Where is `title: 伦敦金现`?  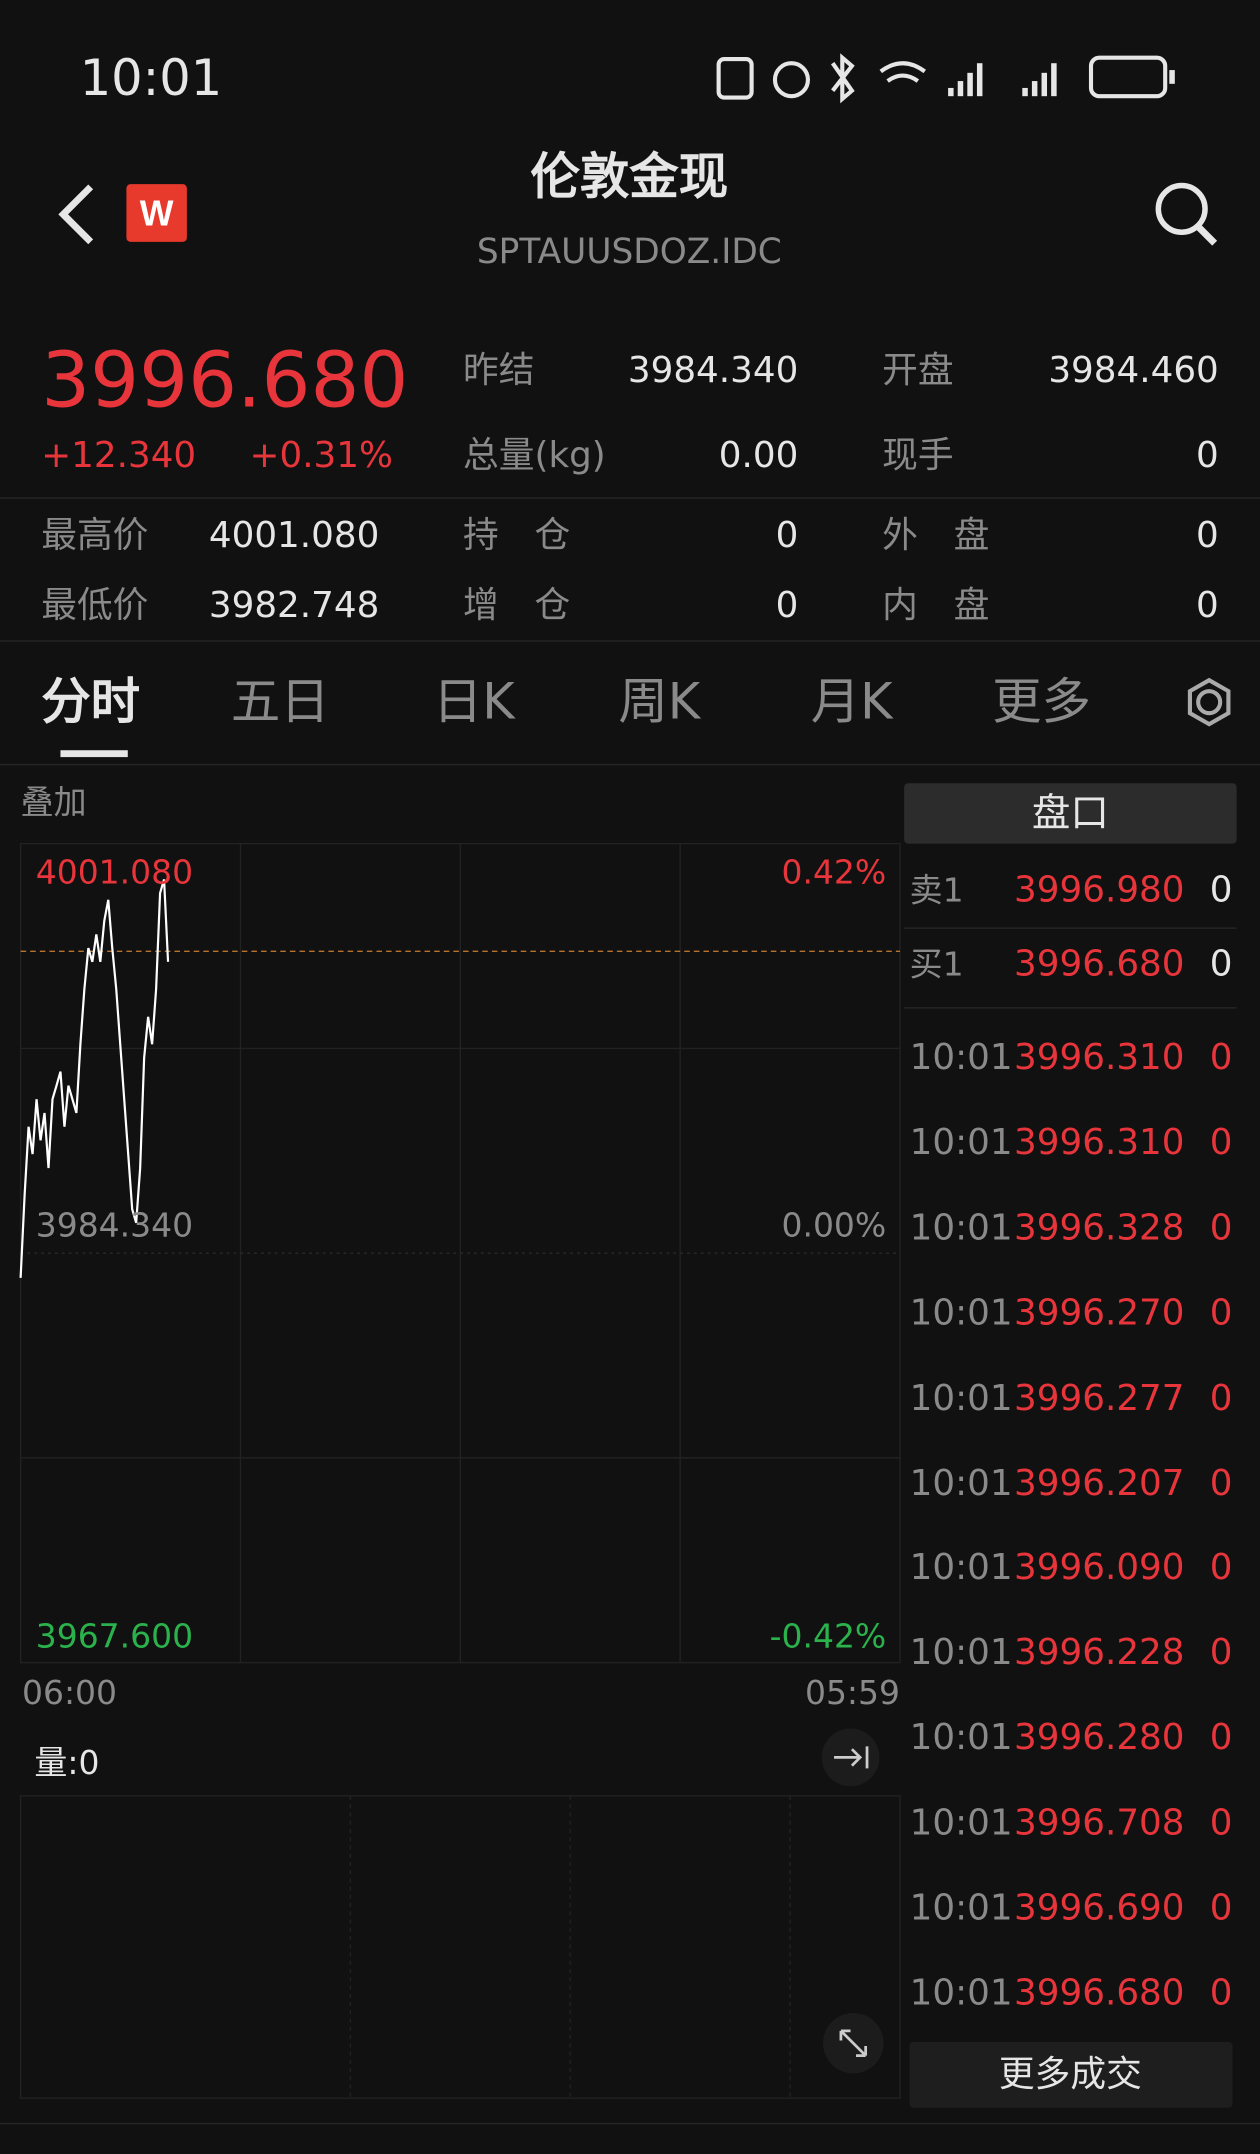 title: 伦敦金现 is located at coordinates (629, 178).